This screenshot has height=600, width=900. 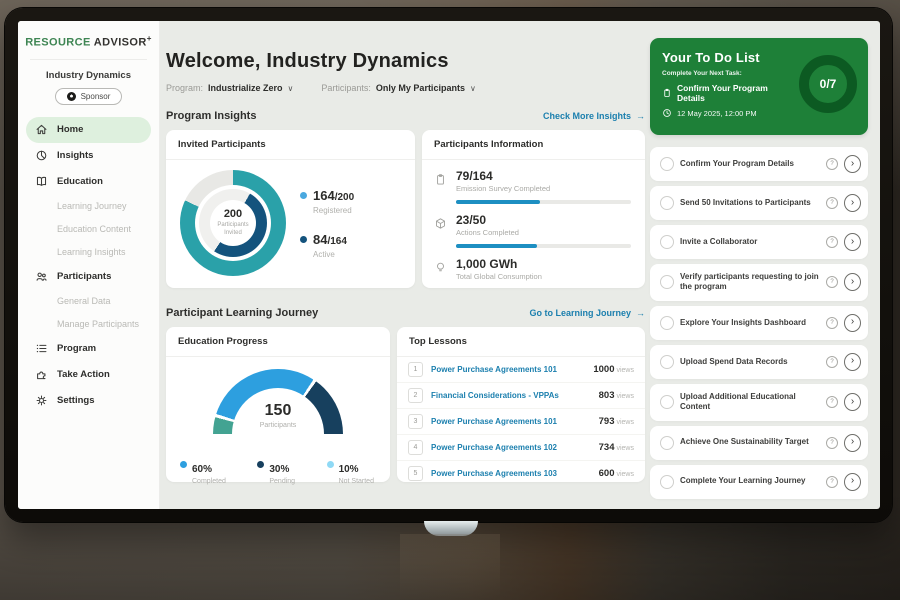 What do you see at coordinates (759, 242) in the screenshot?
I see `task-invite-collaborator: Invite a Collaborator ? ›` at bounding box center [759, 242].